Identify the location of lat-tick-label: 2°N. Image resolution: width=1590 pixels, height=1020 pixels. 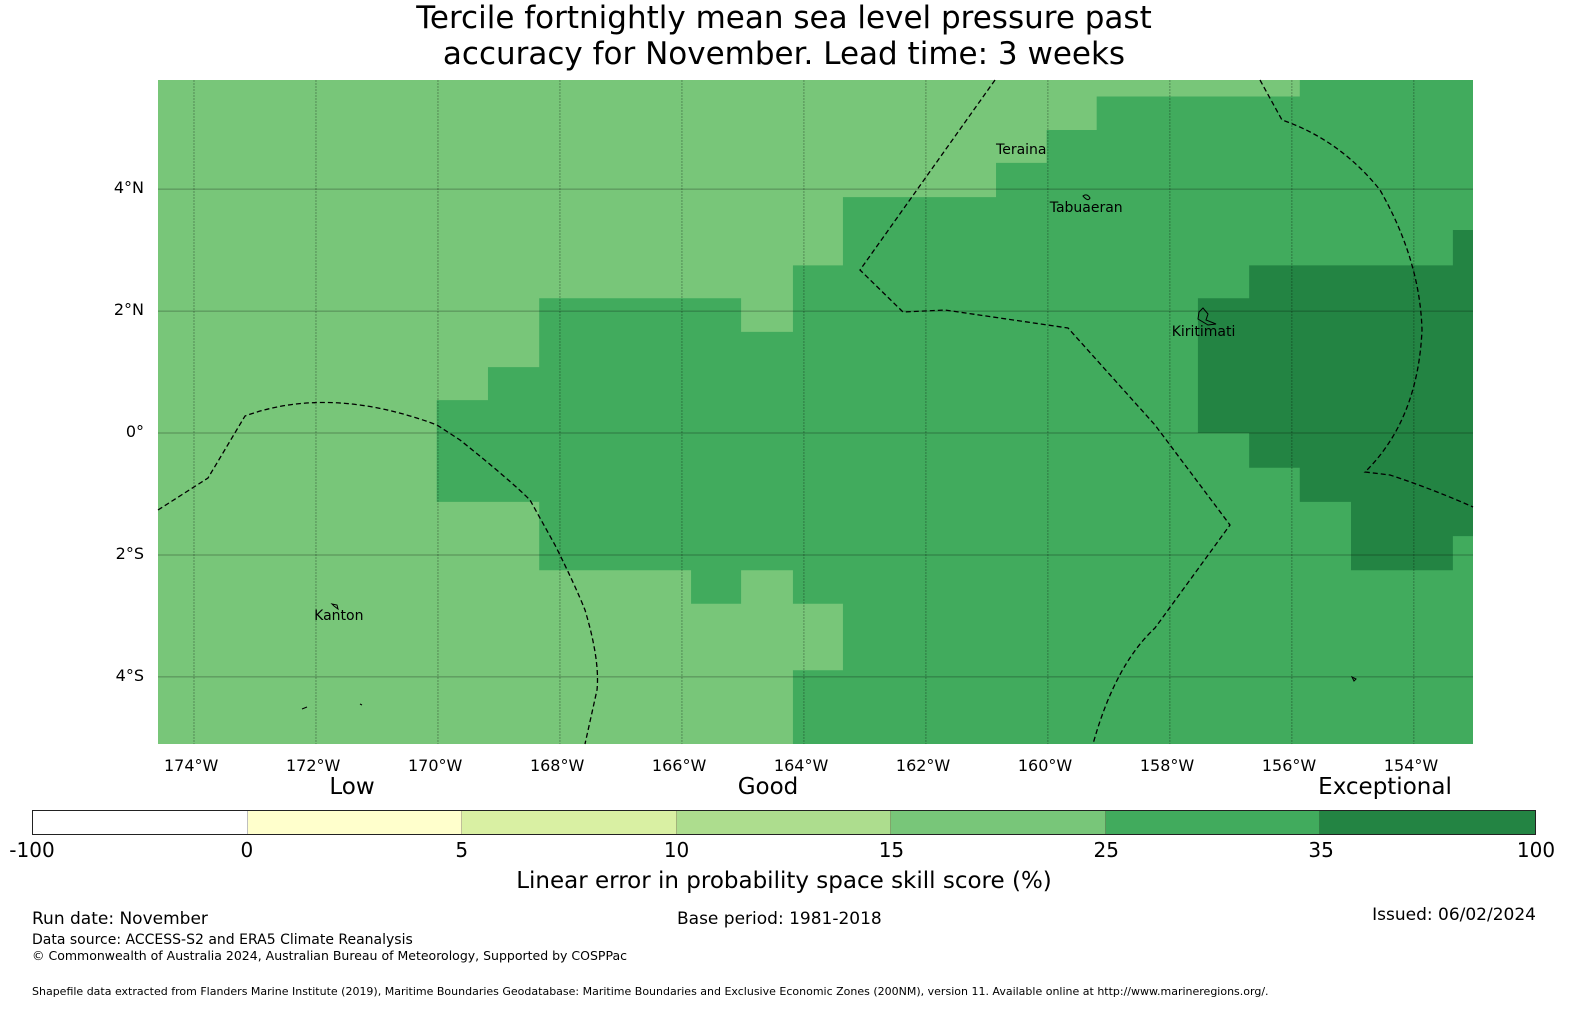
(128, 310).